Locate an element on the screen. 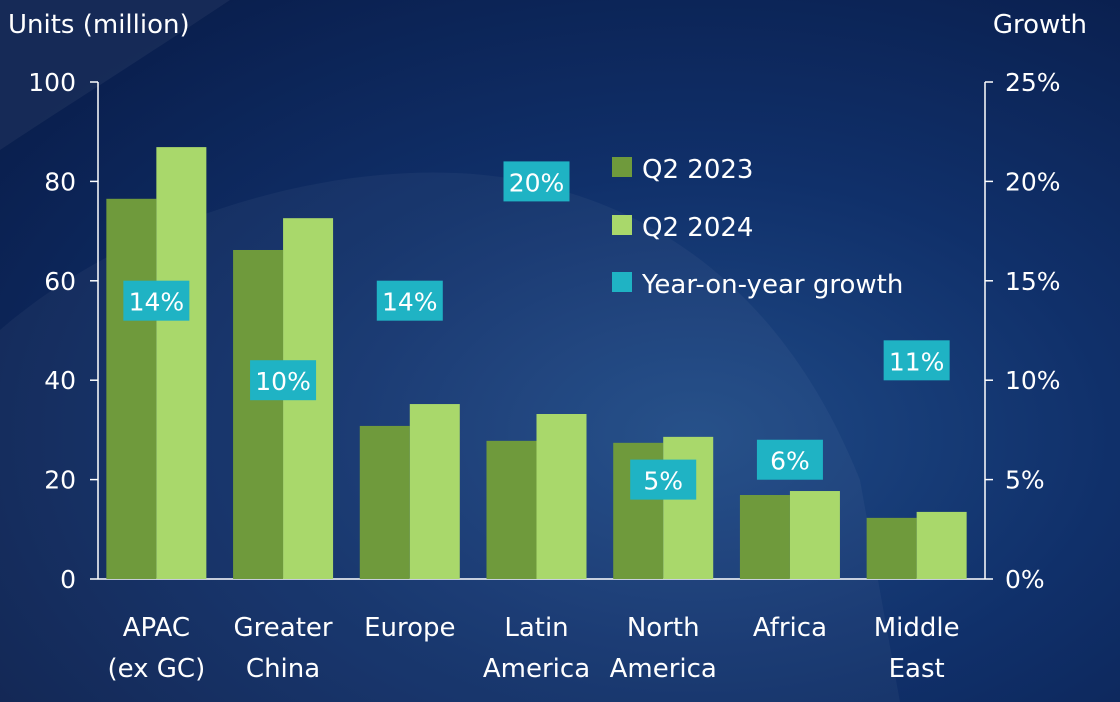 The width and height of the screenshot is (1120, 702). background-swoosh-top is located at coordinates (115, 75).